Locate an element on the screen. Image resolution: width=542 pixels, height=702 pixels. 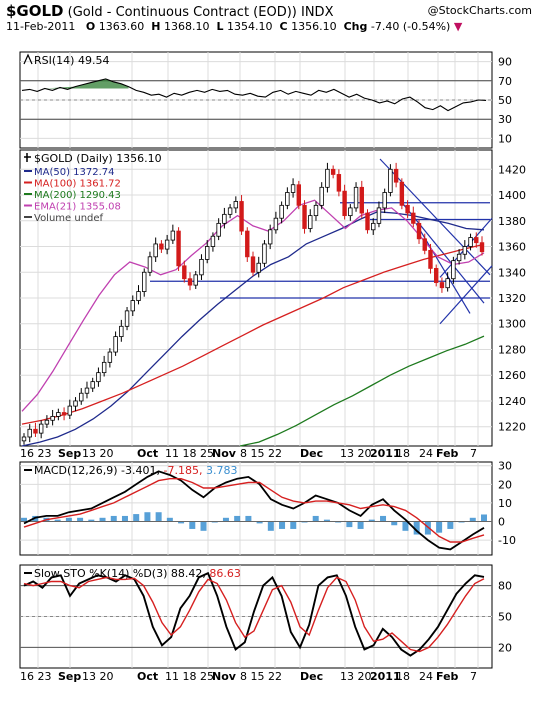
price-y-tick-label: 1320 is located at coordinates (512, 298).